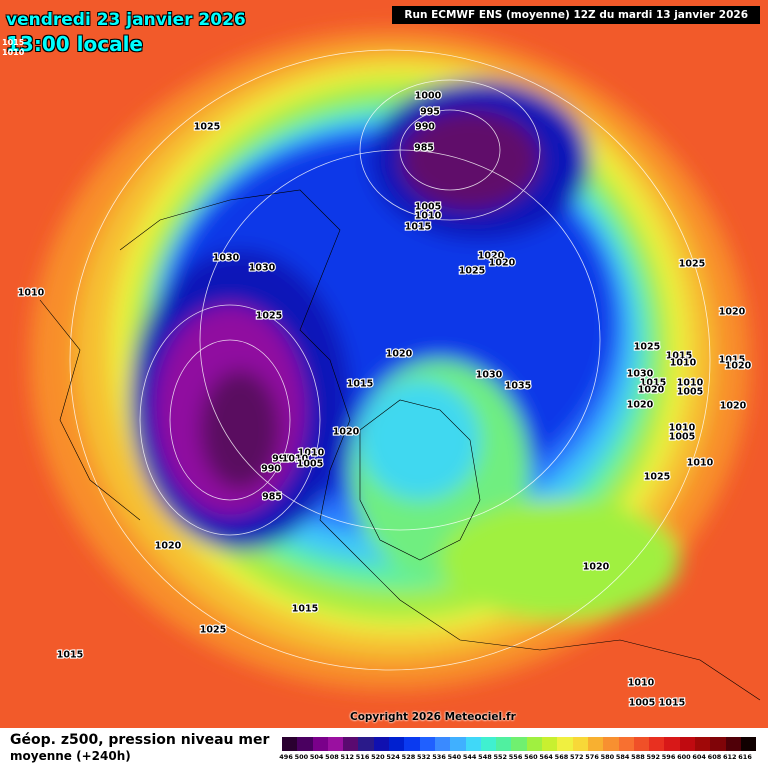  I want to click on scale-label: 584, so click(622, 757).